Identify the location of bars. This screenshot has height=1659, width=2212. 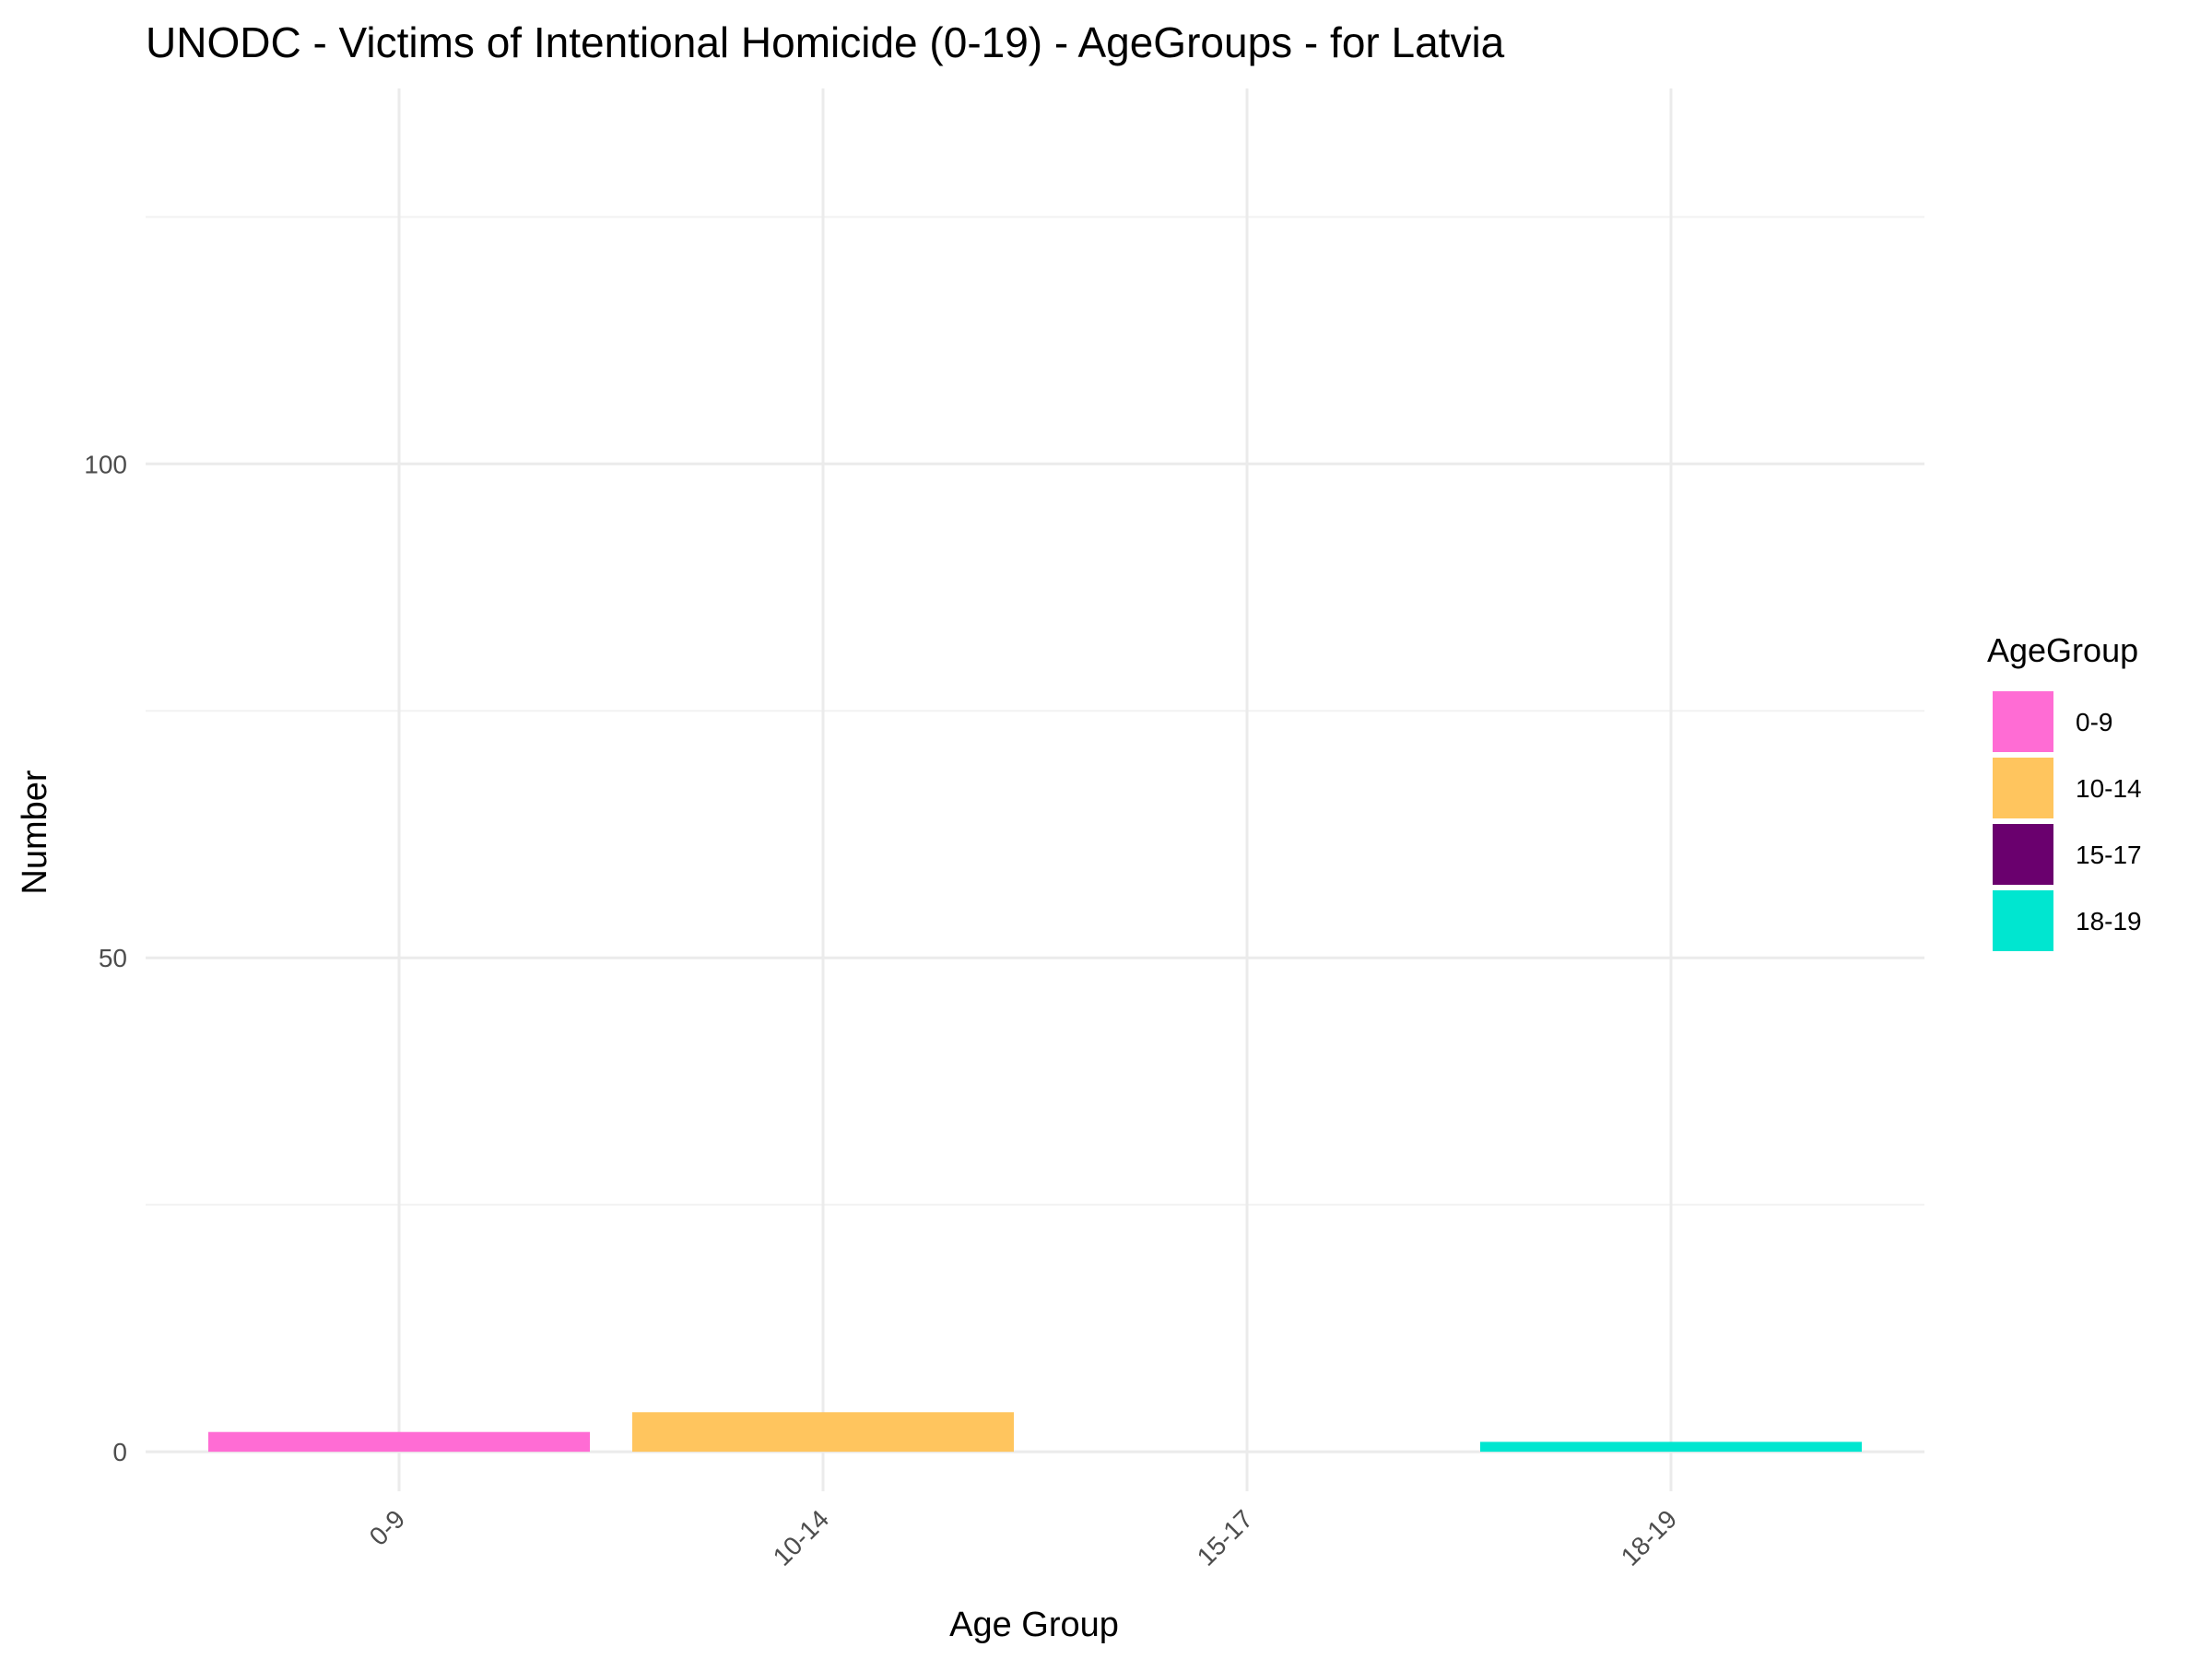
(1035, 1432).